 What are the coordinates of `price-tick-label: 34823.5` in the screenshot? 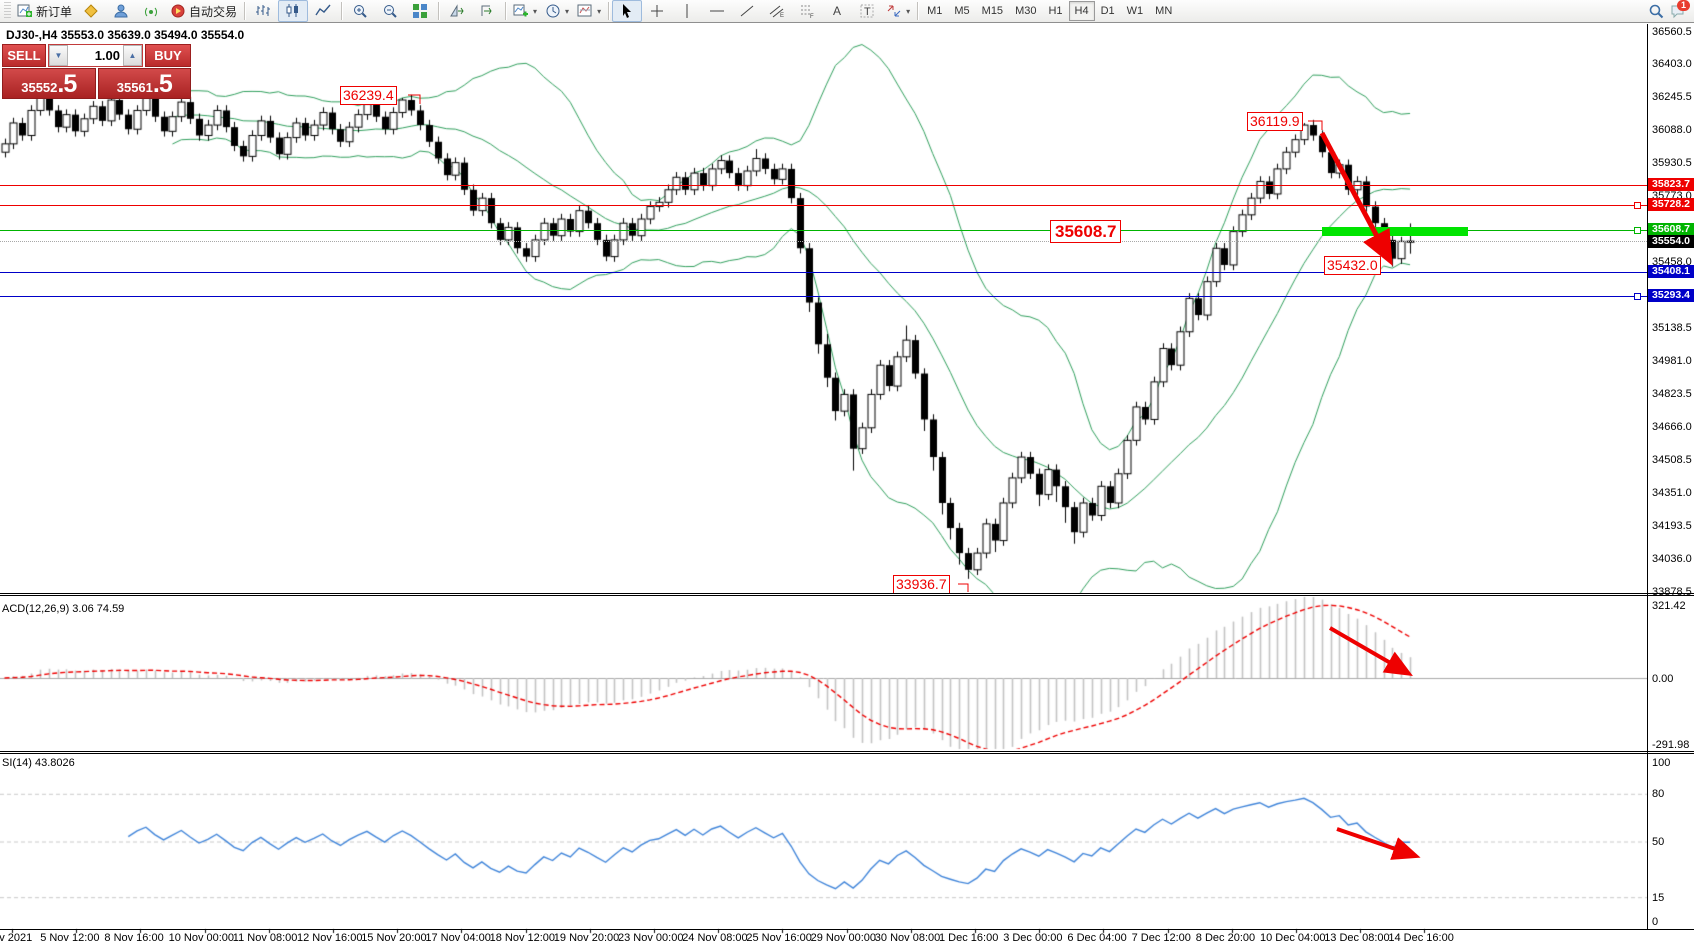 It's located at (1672, 394).